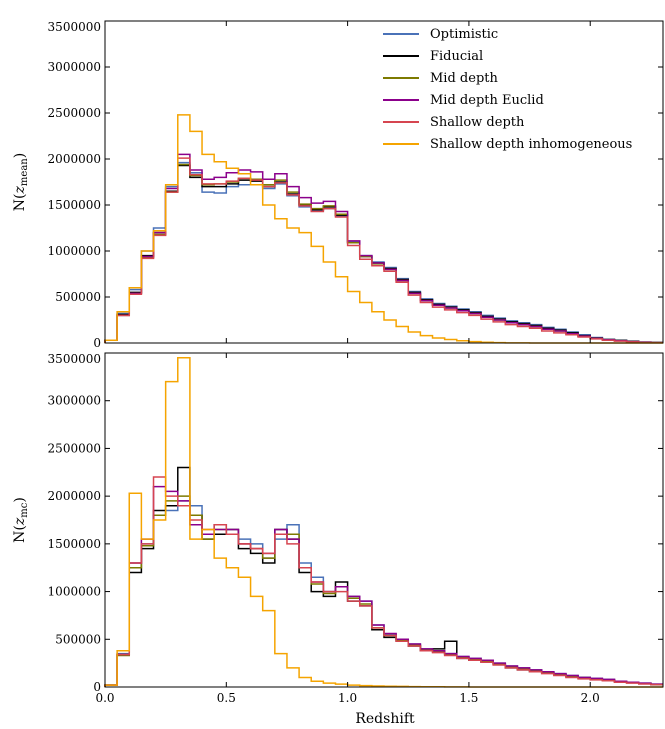 This screenshot has height=729, width=665. What do you see at coordinates (464, 78) in the screenshot?
I see `legend-label: Mid depth` at bounding box center [464, 78].